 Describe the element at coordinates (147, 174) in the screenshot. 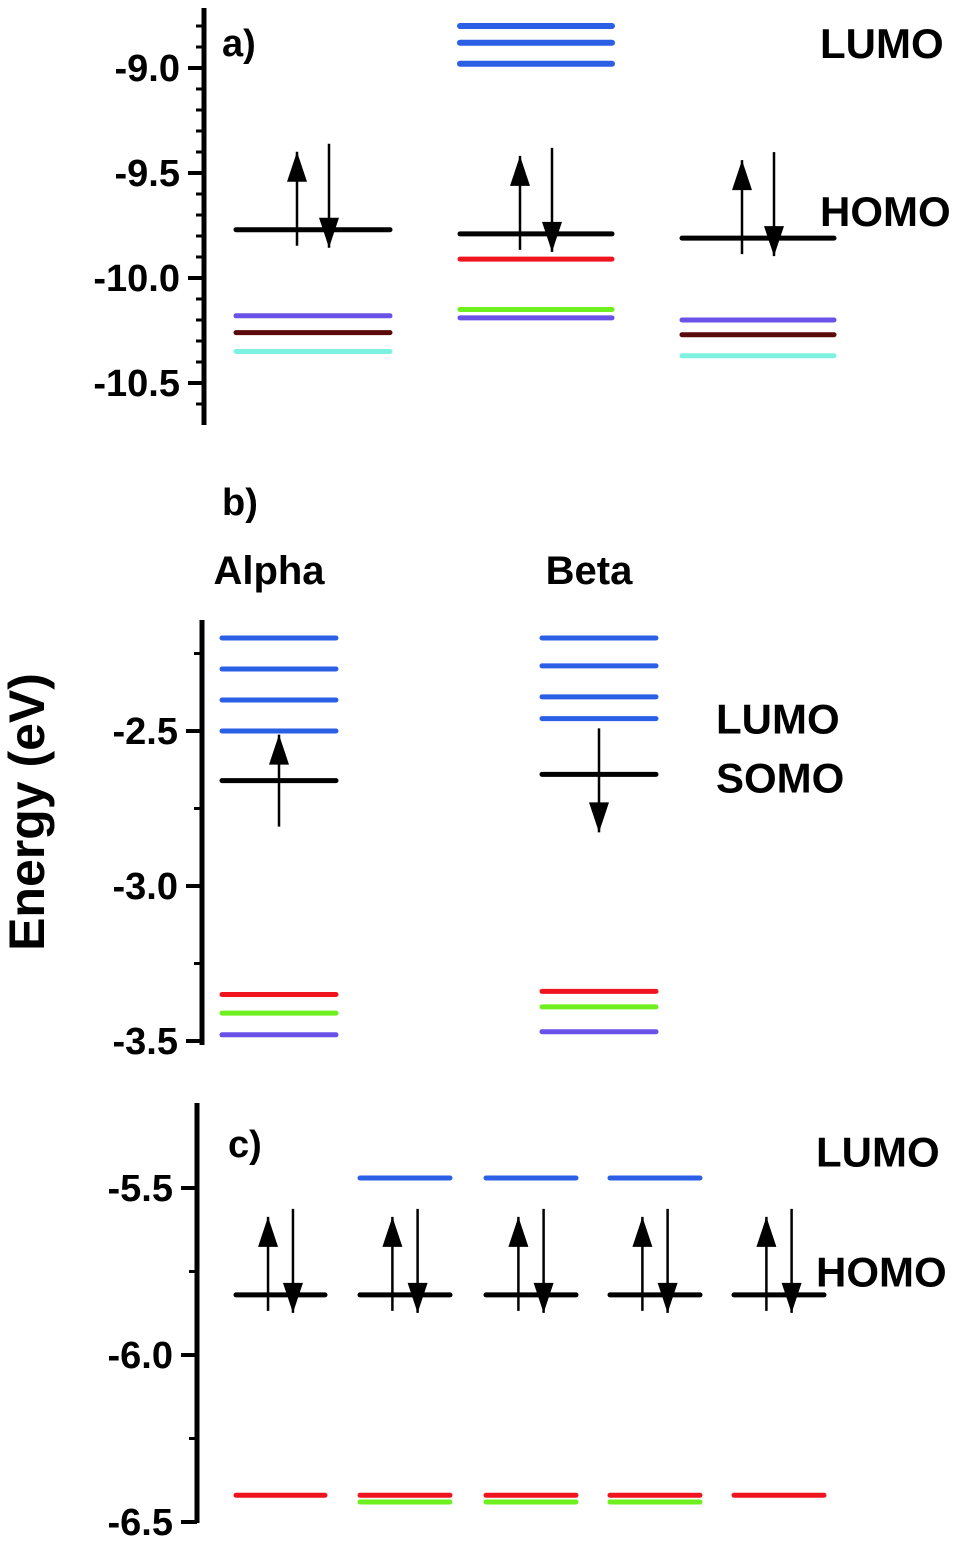

I see `y-tick-label: -9.5` at that location.